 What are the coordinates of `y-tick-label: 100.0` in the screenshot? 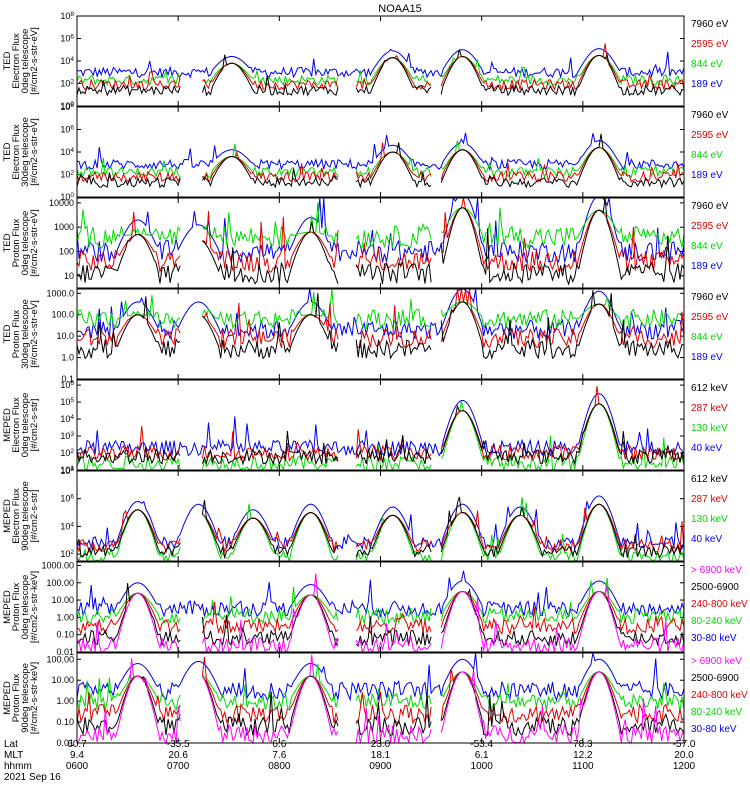 It's located at (62, 315).